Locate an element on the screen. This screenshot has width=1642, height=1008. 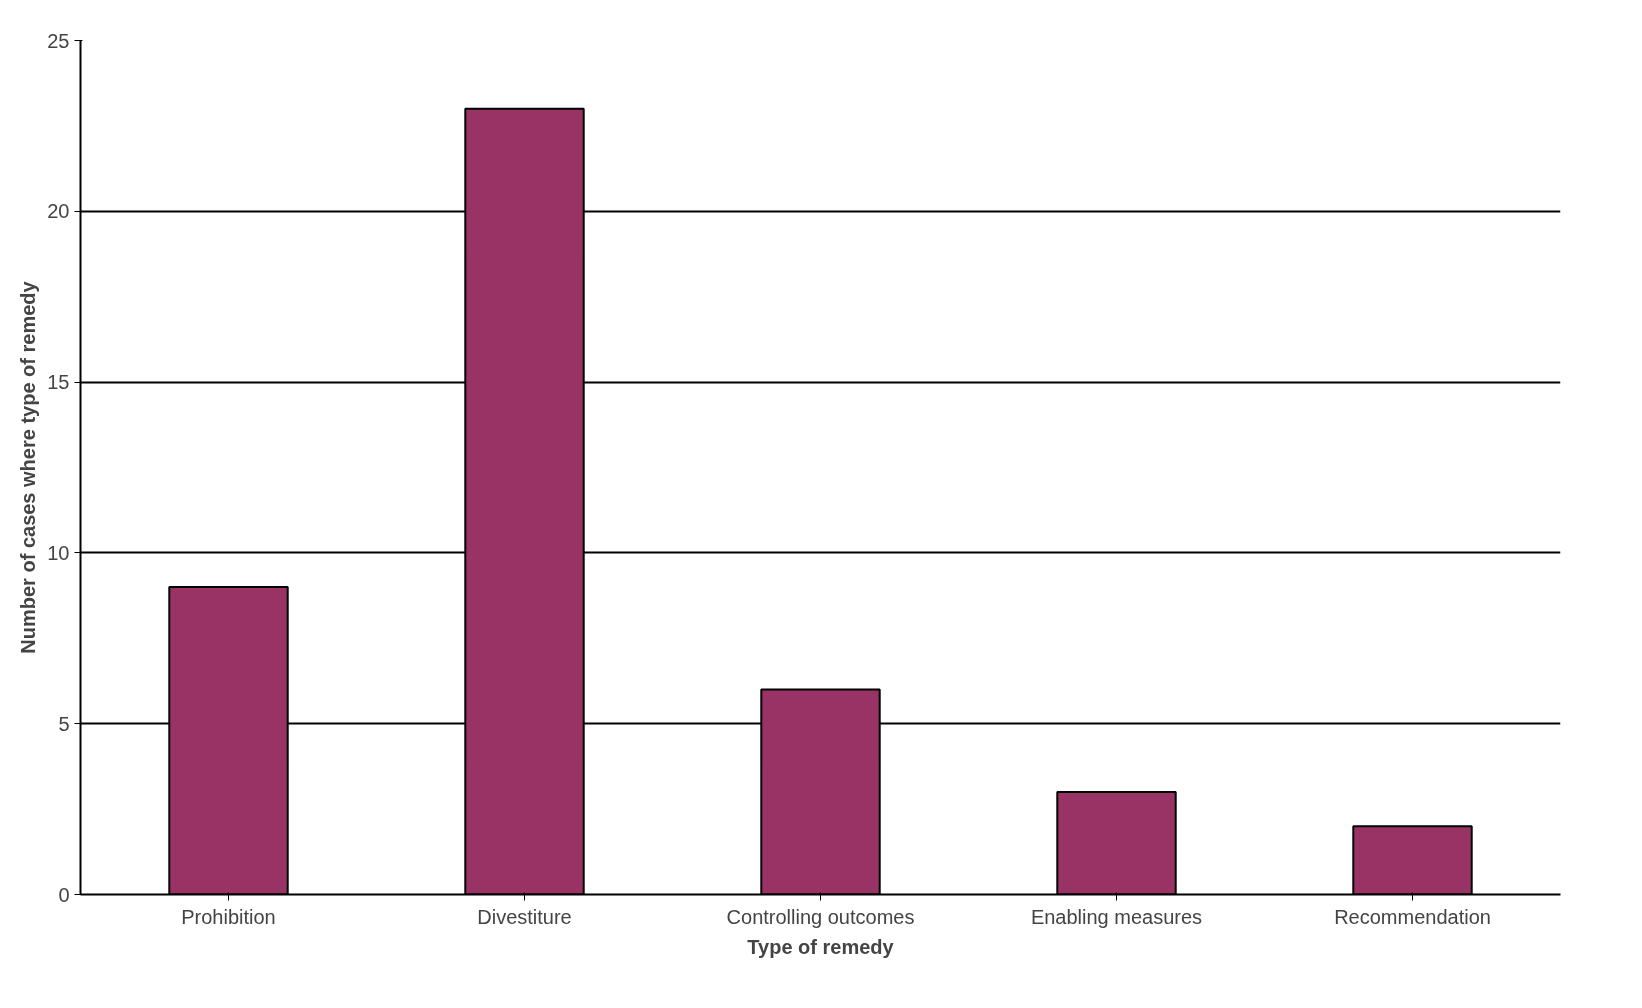
x-tick-label: Prohibition is located at coordinates (228, 916).